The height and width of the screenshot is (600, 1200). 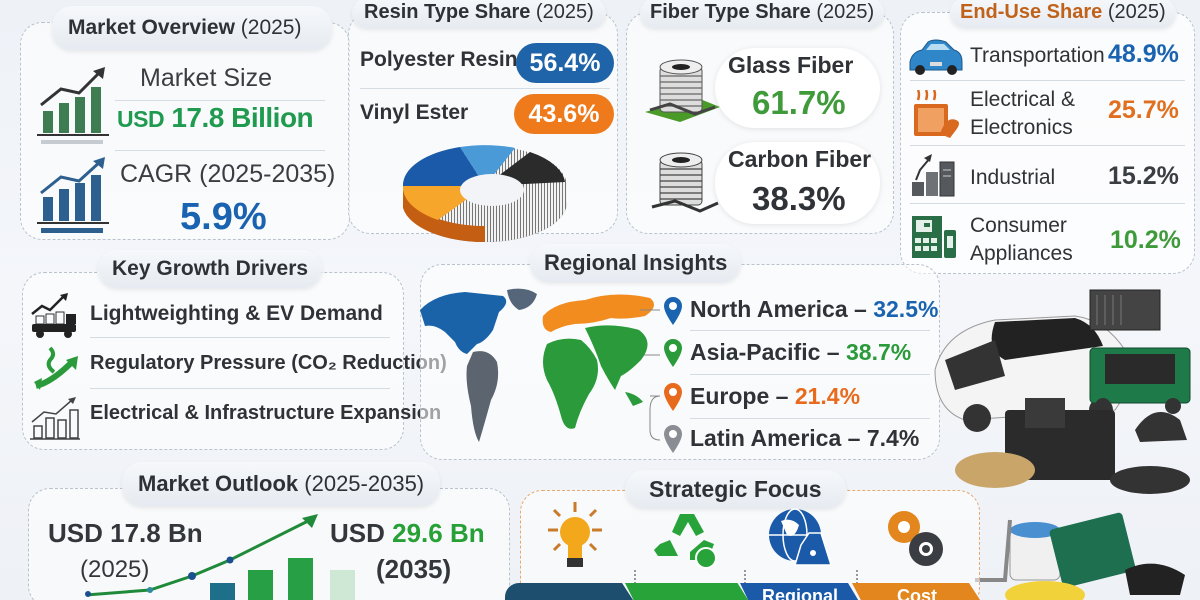 What do you see at coordinates (55, 418) in the screenshot?
I see `growth-chart-icon` at bounding box center [55, 418].